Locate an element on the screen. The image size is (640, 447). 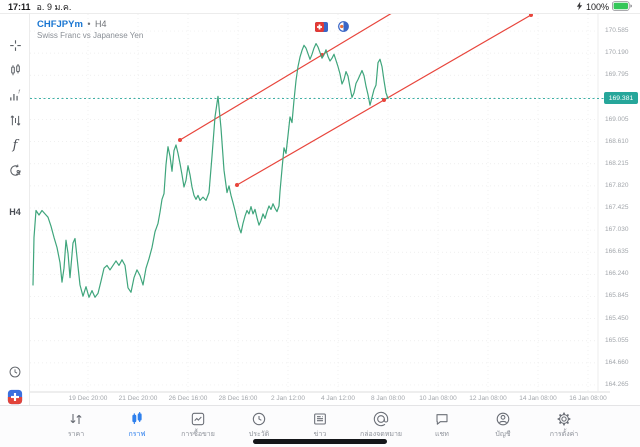
indicators-icon: f is located at coordinates (15, 95).